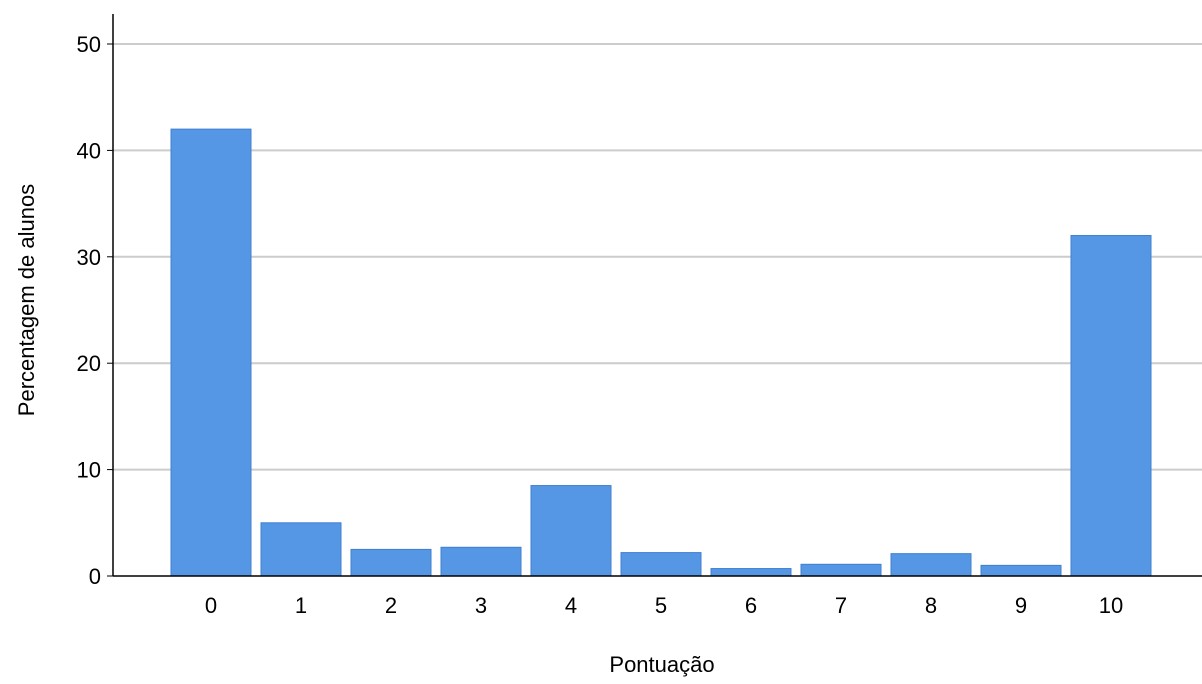  I want to click on y-tick-labels: 0 10 20 30 40 50, so click(89, 310).